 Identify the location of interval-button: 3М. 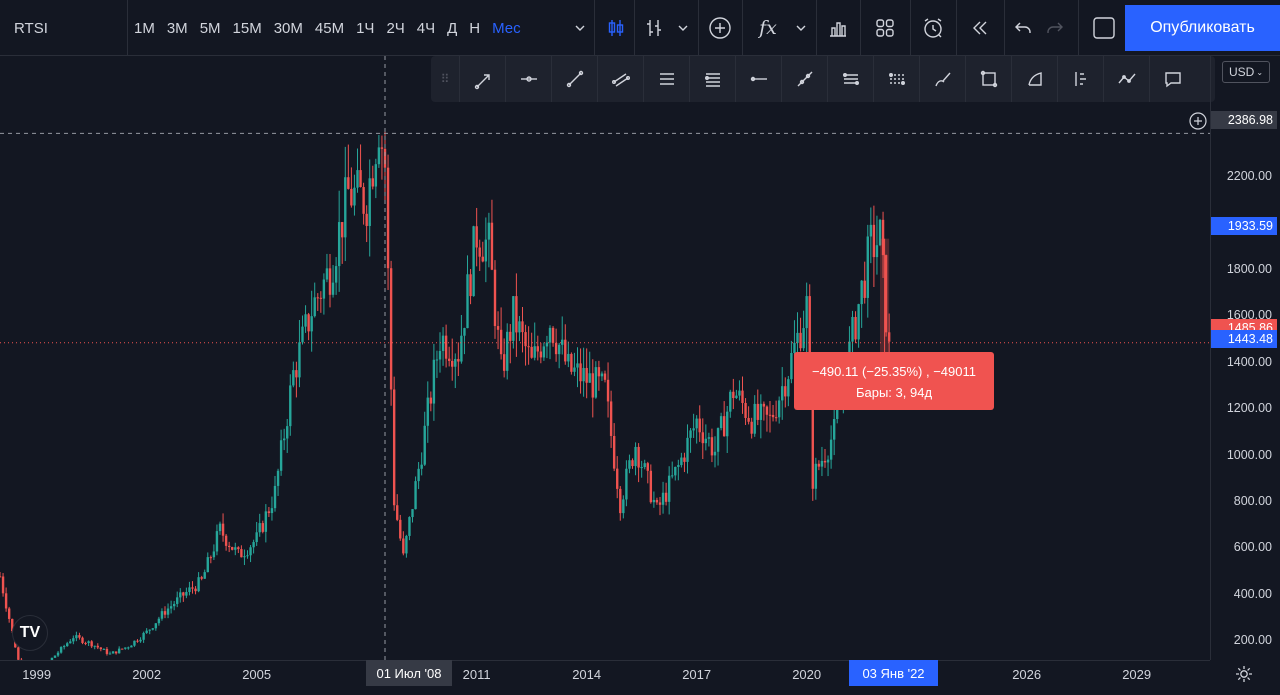
(177, 28).